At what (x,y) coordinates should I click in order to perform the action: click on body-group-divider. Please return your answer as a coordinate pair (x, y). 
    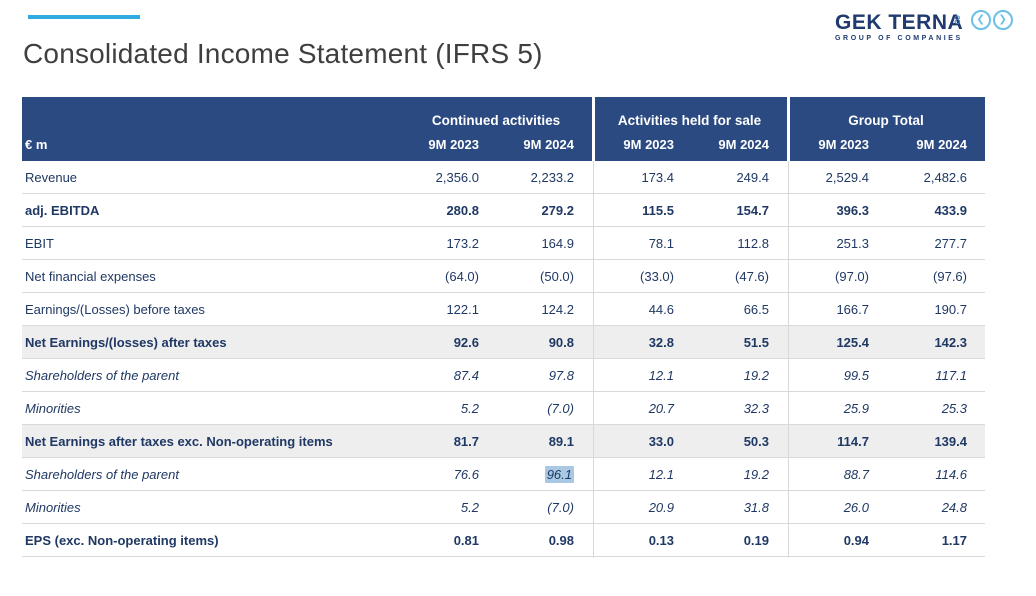
    Looking at the image, I should click on (593, 359).